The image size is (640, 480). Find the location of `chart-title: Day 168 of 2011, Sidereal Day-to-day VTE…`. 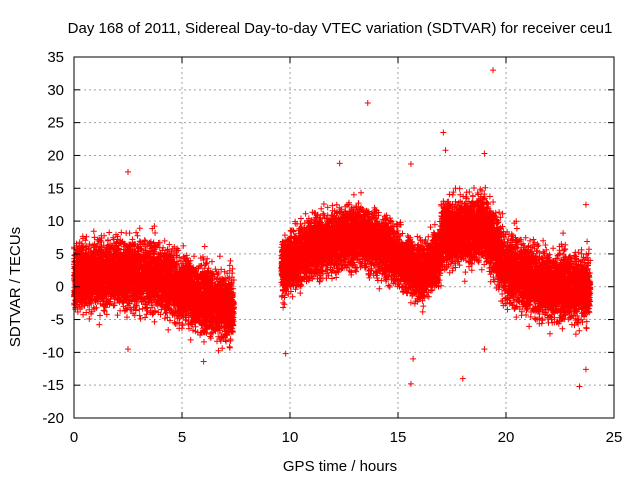

chart-title: Day 168 of 2011, Sidereal Day-to-day VTE… is located at coordinates (340, 28).